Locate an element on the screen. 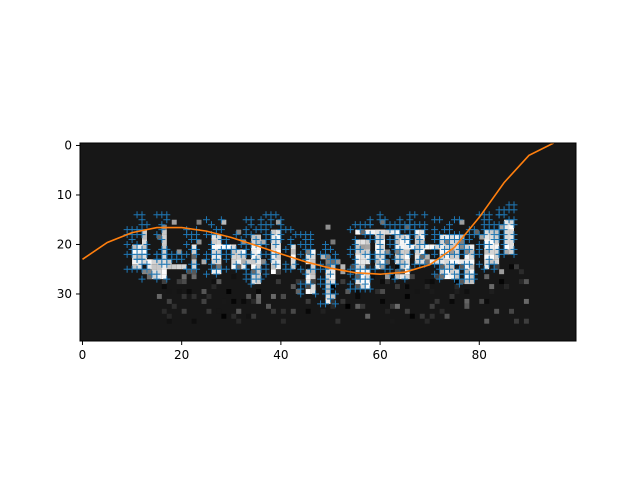 The image size is (640, 480). x-tick-label: 60 is located at coordinates (379, 355).